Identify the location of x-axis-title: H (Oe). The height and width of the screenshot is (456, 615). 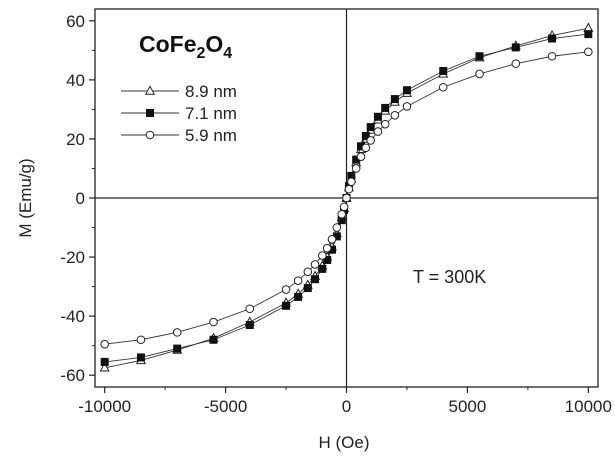
(344, 442).